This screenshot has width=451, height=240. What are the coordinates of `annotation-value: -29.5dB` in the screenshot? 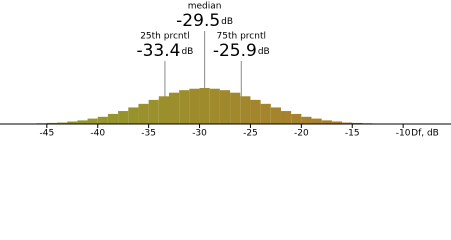 It's located at (204, 21).